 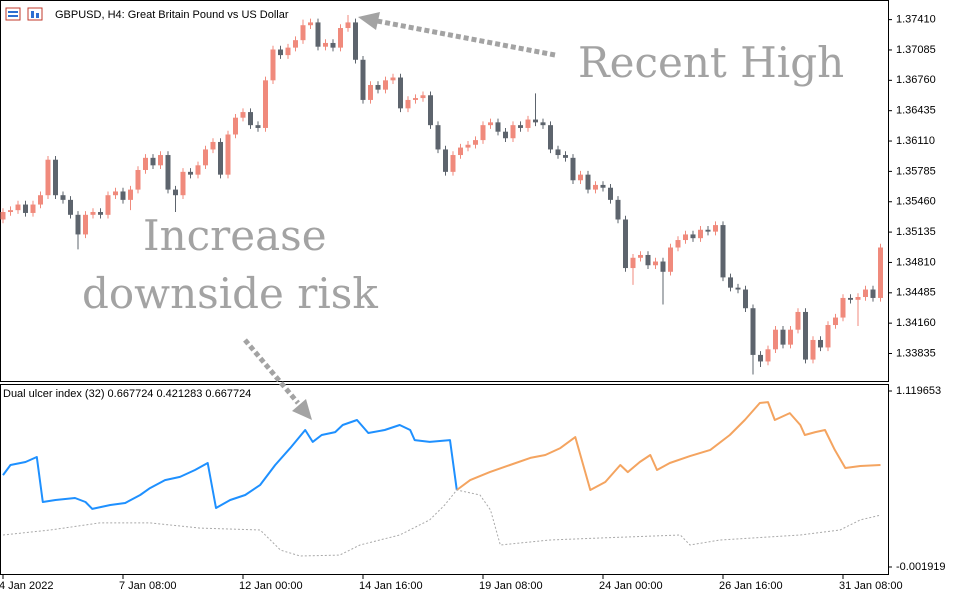 What do you see at coordinates (711, 62) in the screenshot?
I see `annotation: Recent High` at bounding box center [711, 62].